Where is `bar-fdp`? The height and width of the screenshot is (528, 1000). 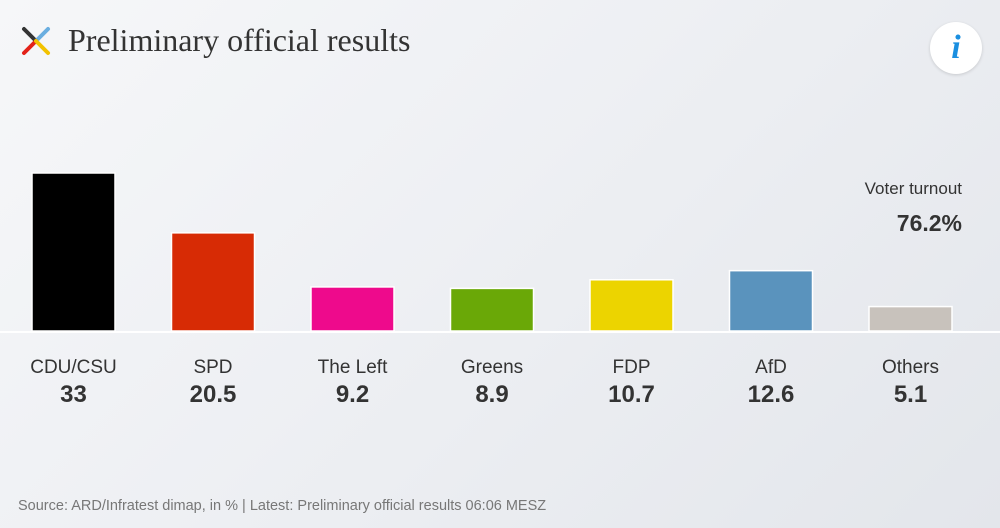 bar-fdp is located at coordinates (631, 305).